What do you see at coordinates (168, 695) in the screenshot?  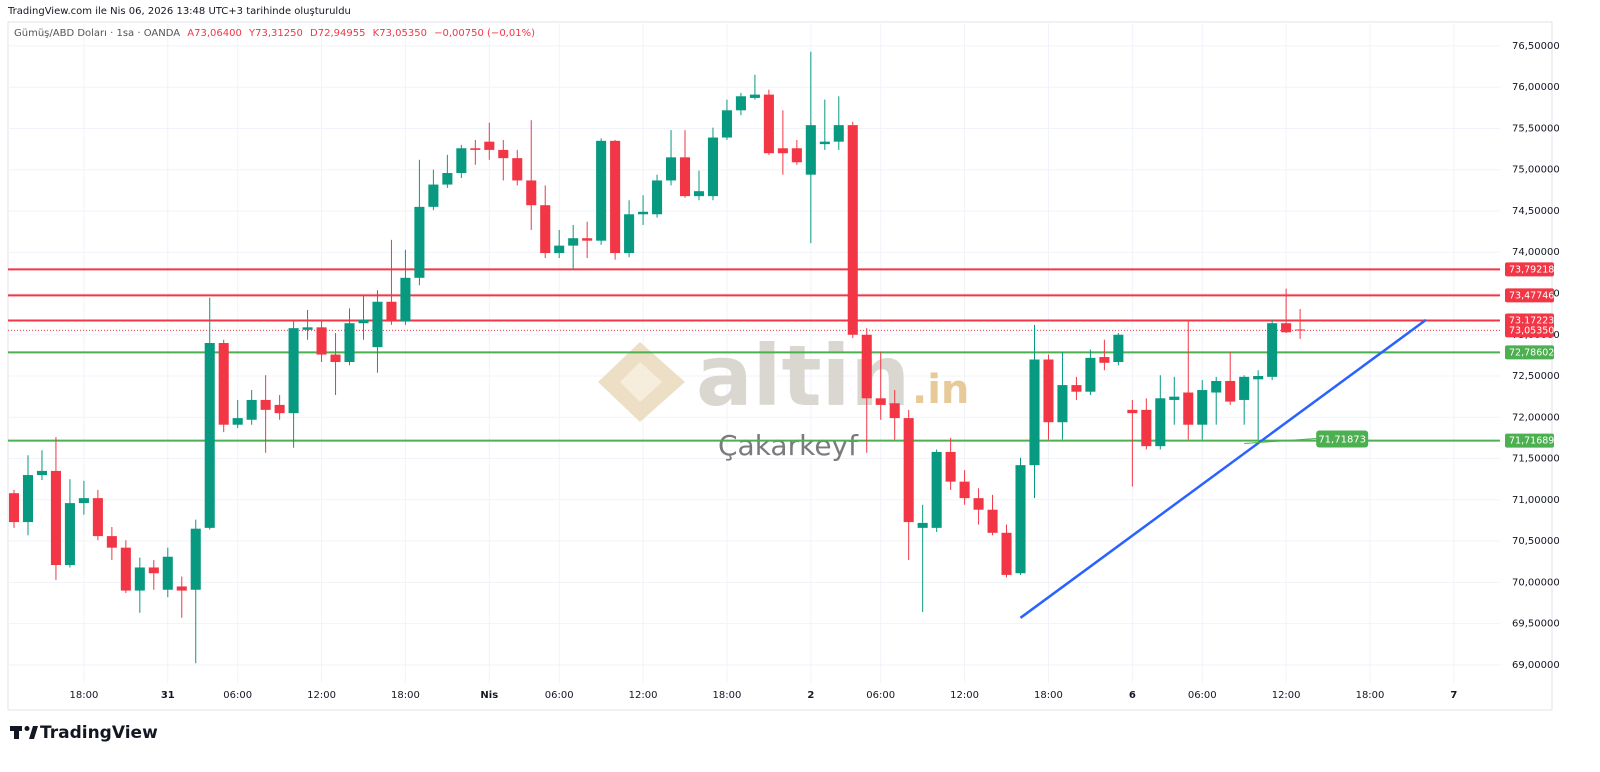 I see `x-tick-label: 31` at bounding box center [168, 695].